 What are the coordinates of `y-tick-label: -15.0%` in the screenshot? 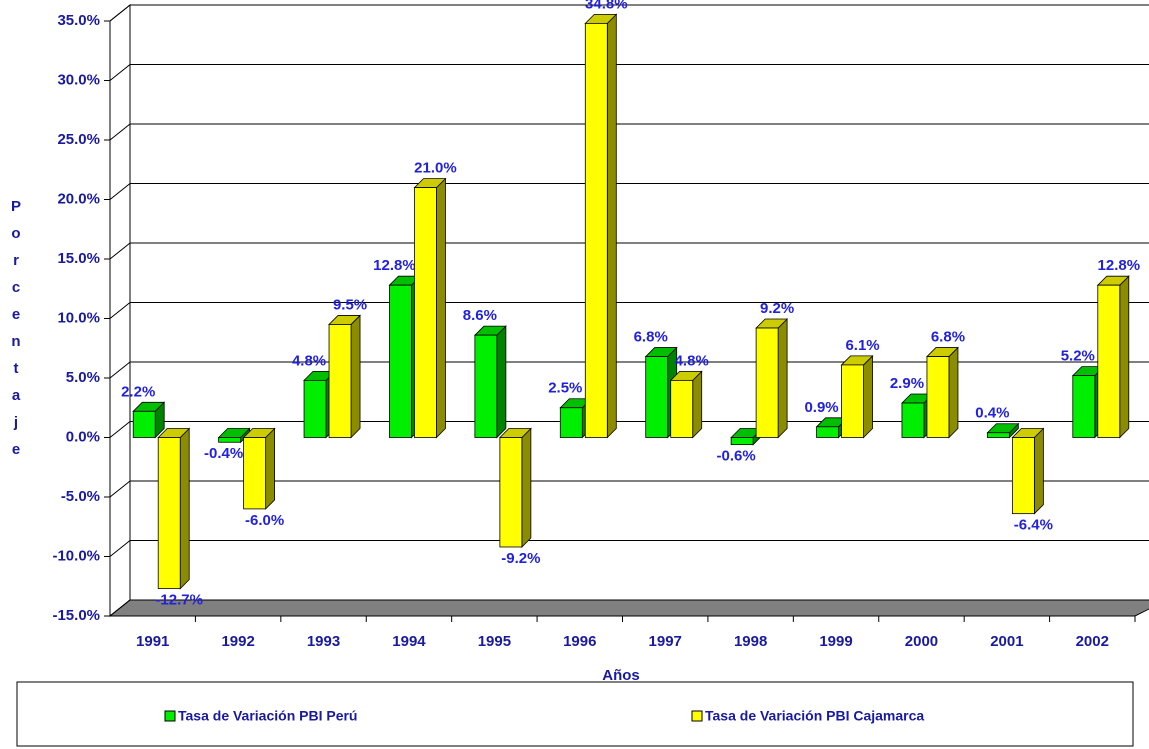 It's located at (76, 615).